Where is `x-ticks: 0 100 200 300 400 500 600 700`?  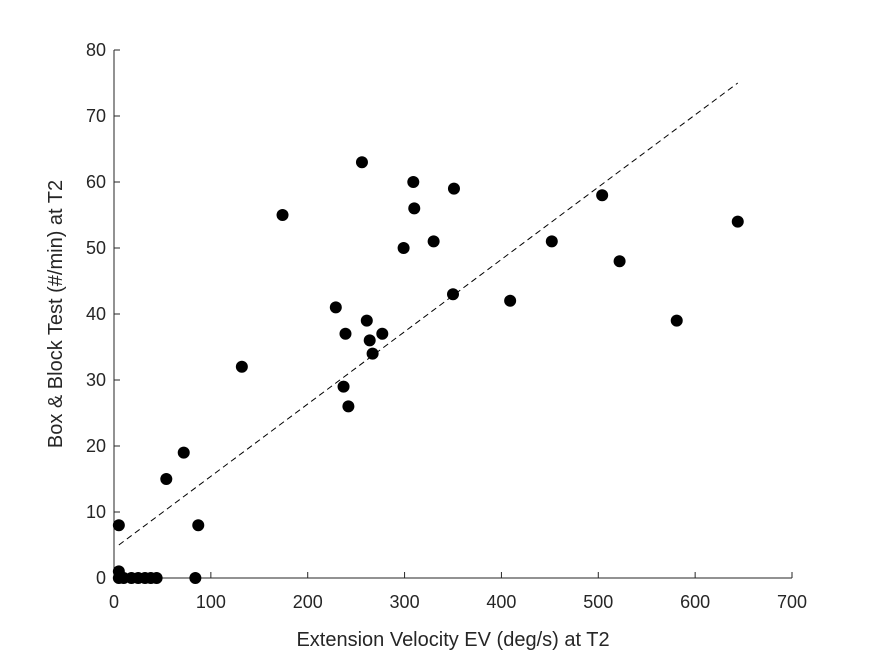
x-ticks: 0 100 200 300 400 500 600 700 is located at coordinates (458, 592).